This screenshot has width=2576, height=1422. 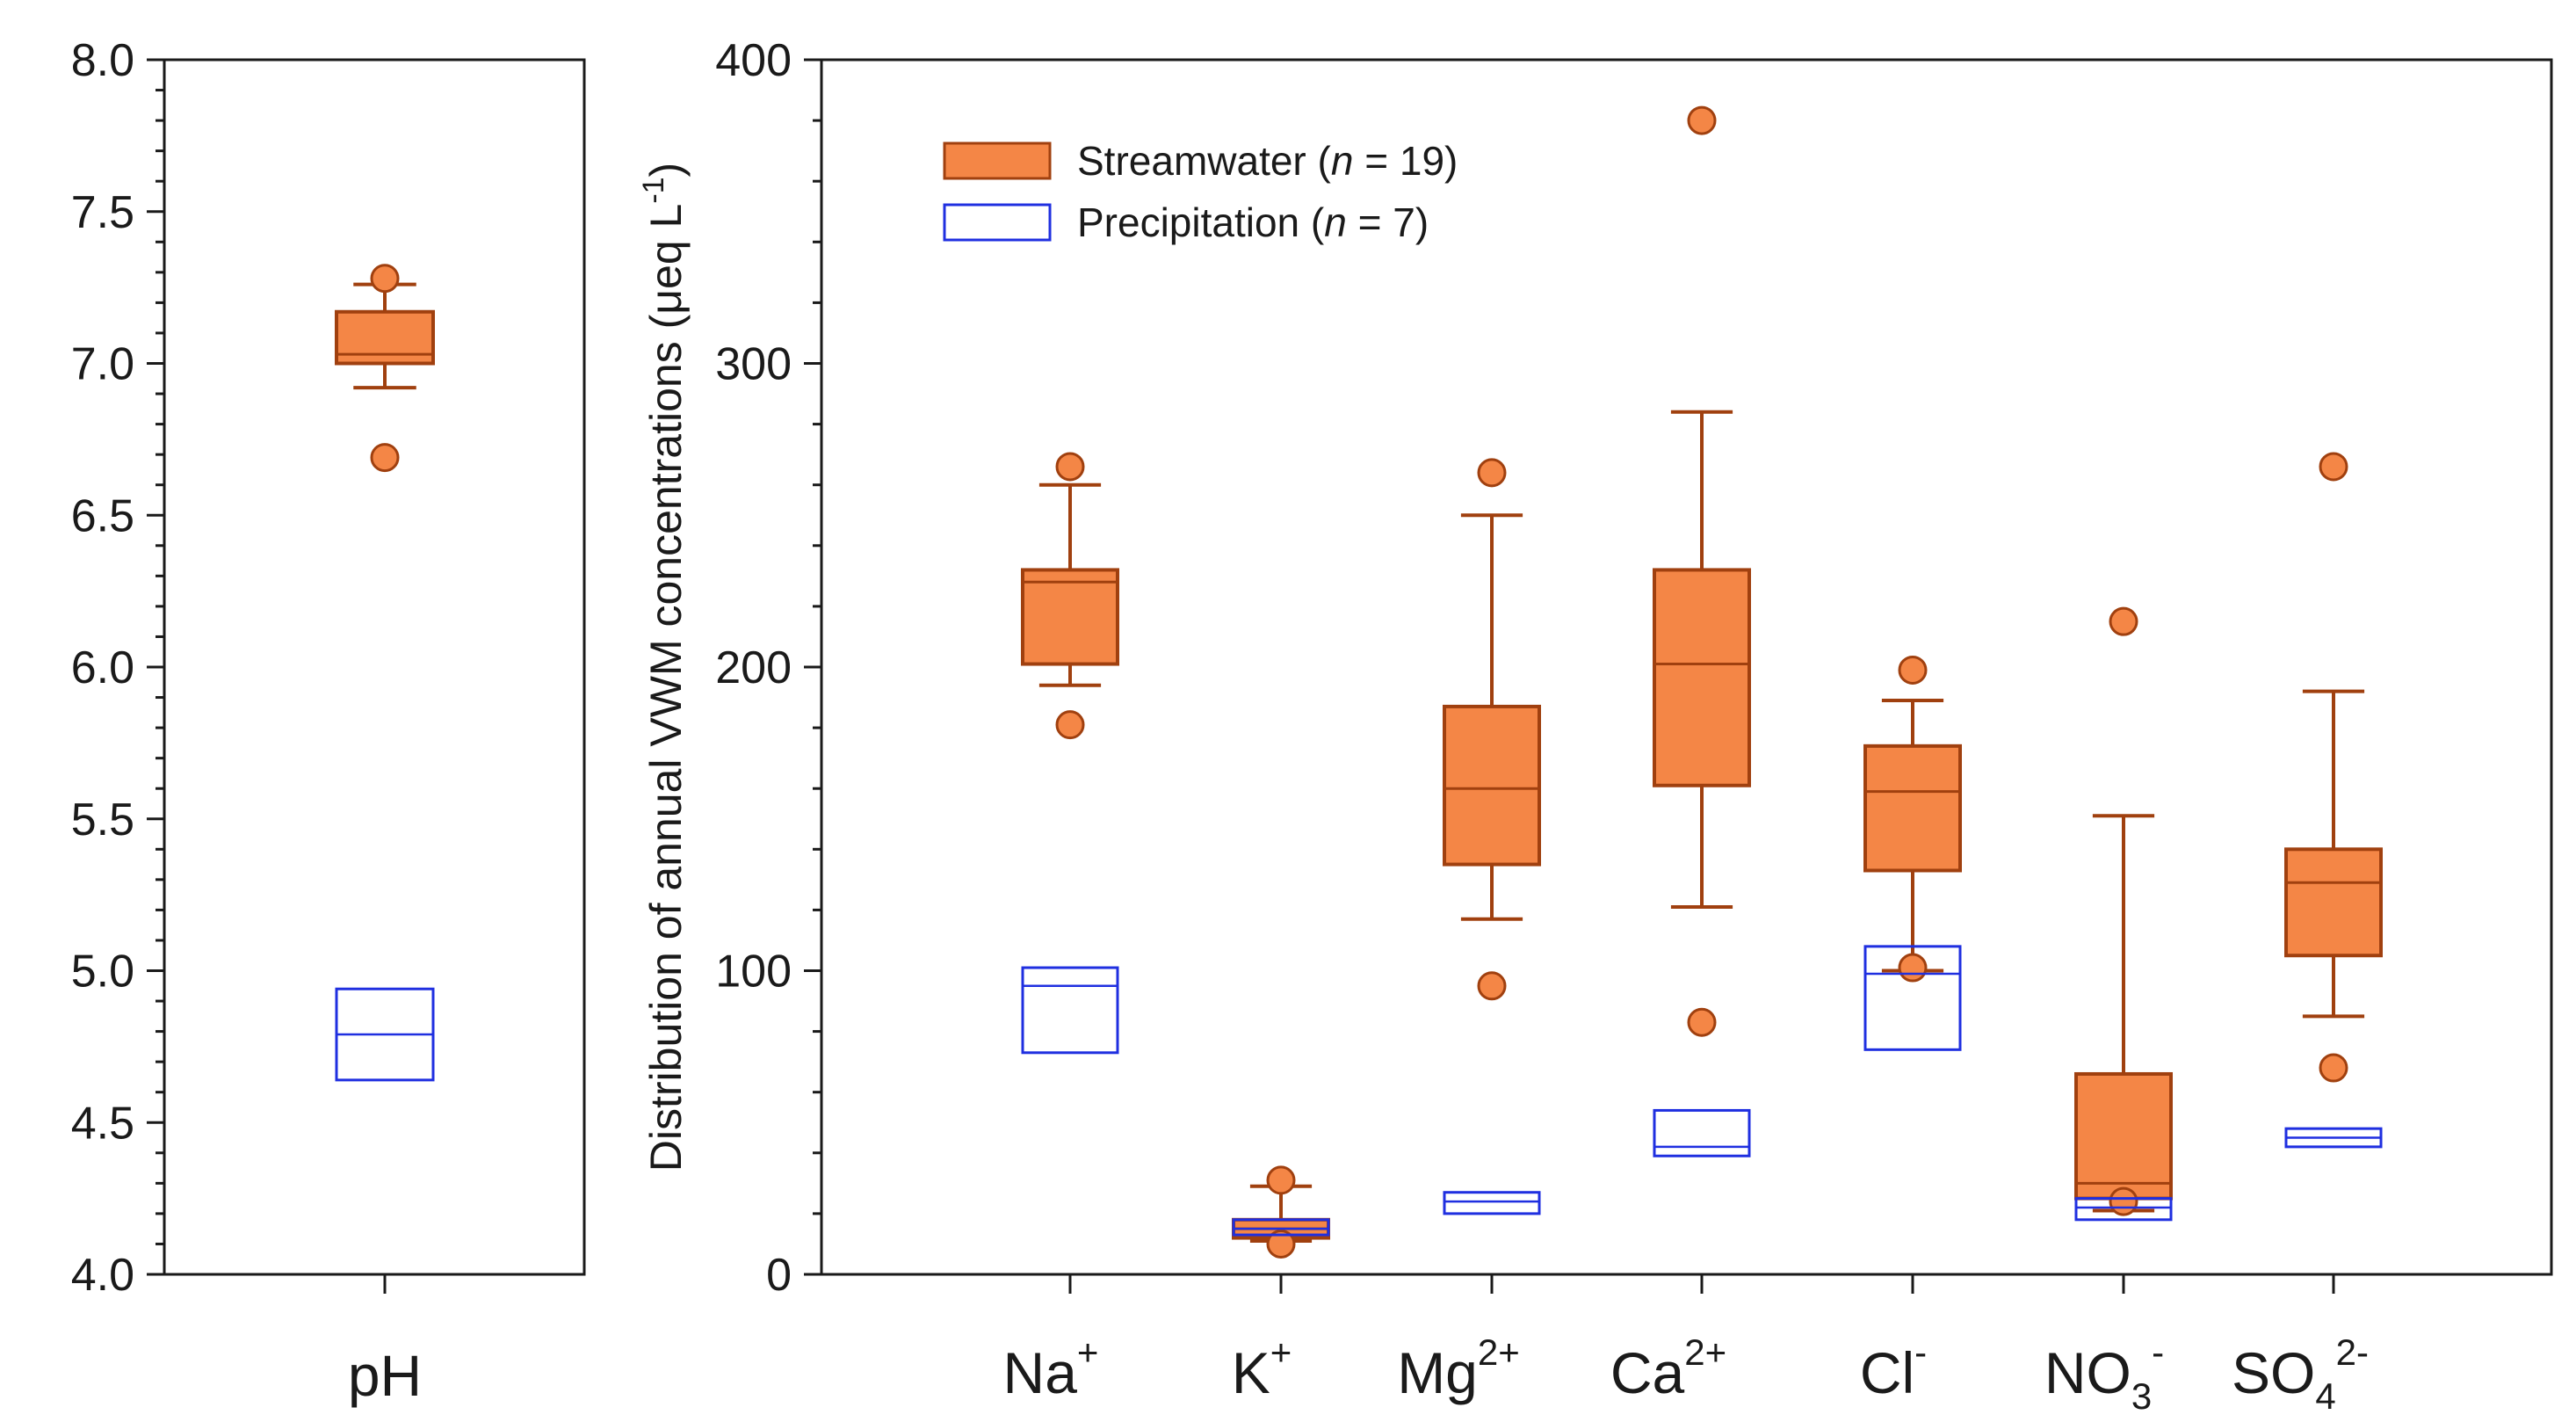 I want to click on y-tick-label: 5.0, so click(x=102, y=972).